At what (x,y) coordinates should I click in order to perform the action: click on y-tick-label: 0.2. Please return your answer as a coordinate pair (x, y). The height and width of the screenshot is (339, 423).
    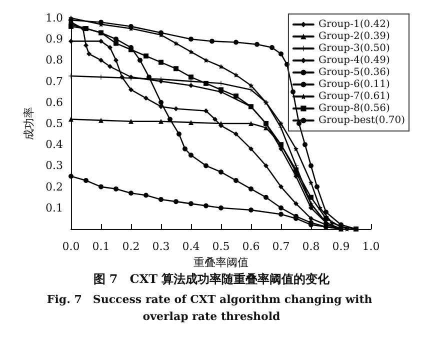
    Looking at the image, I should click on (54, 187).